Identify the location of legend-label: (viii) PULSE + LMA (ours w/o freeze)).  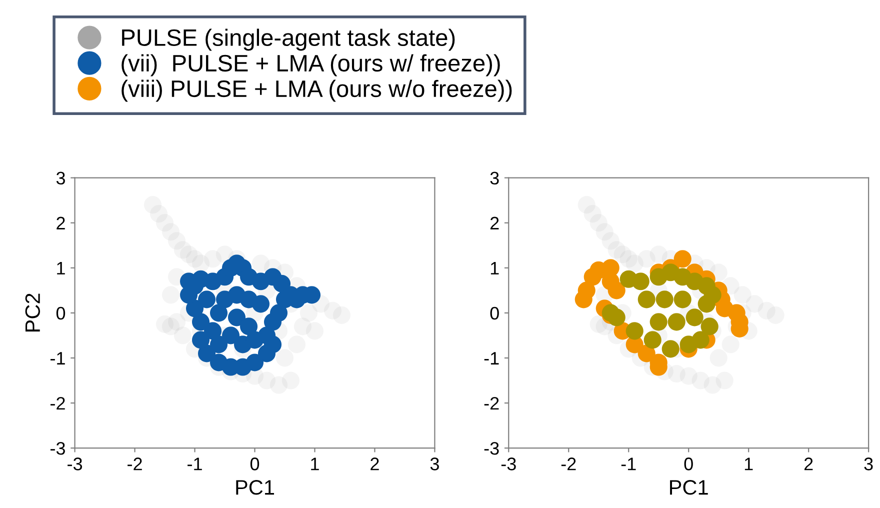
(317, 91).